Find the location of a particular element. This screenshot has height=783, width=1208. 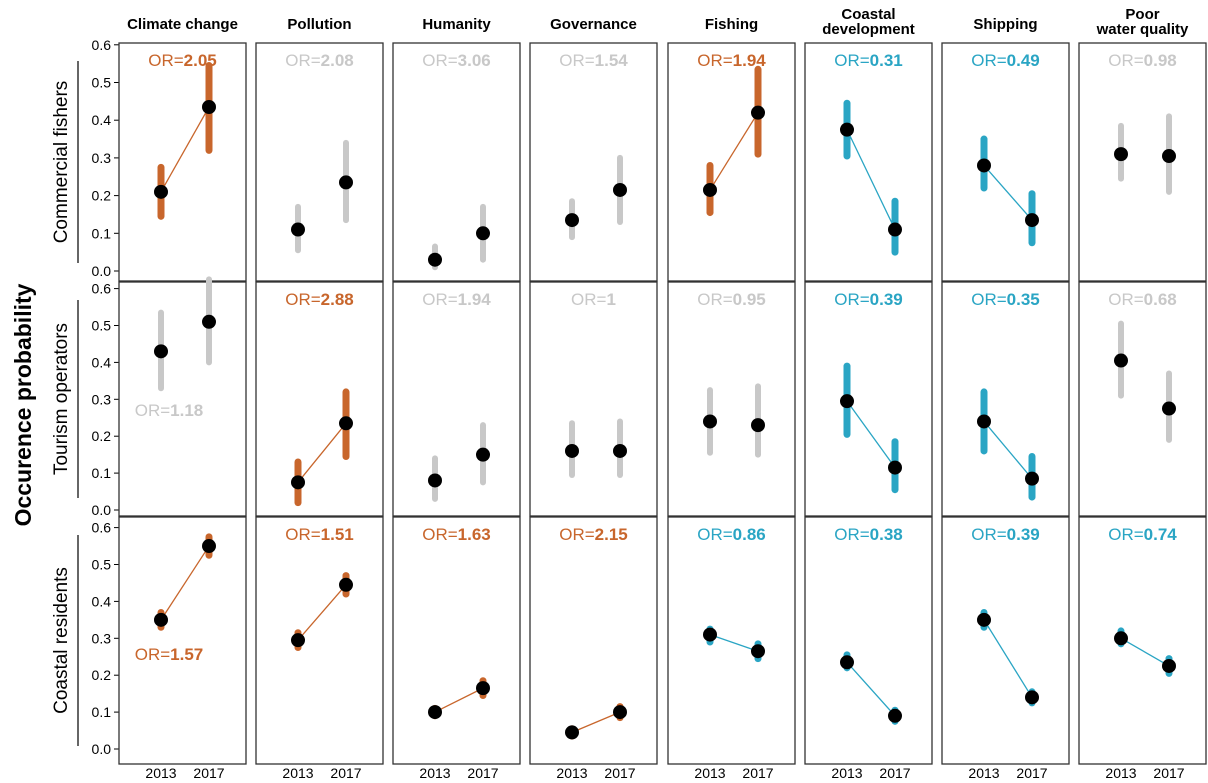

panel: OR=0.95 is located at coordinates (731, 399).